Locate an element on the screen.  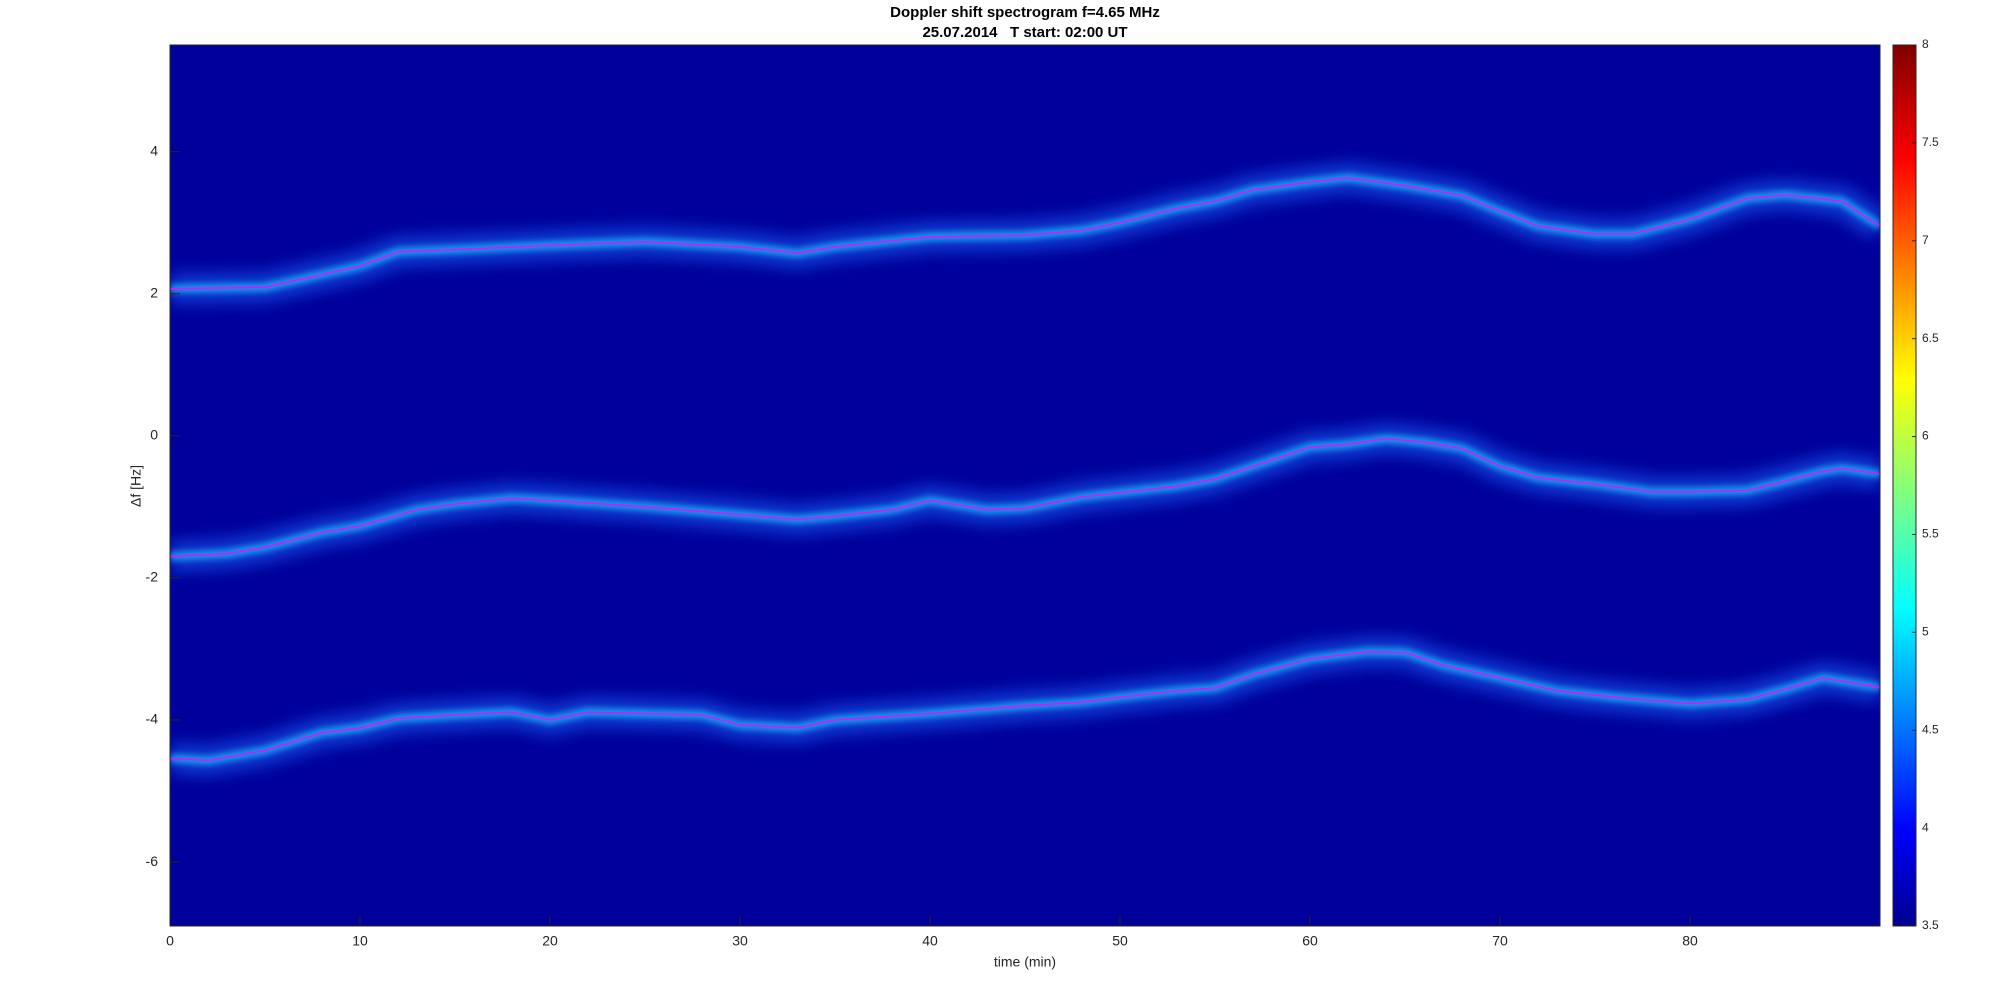
colorbar-tick-label: 6.5 is located at coordinates (1930, 338).